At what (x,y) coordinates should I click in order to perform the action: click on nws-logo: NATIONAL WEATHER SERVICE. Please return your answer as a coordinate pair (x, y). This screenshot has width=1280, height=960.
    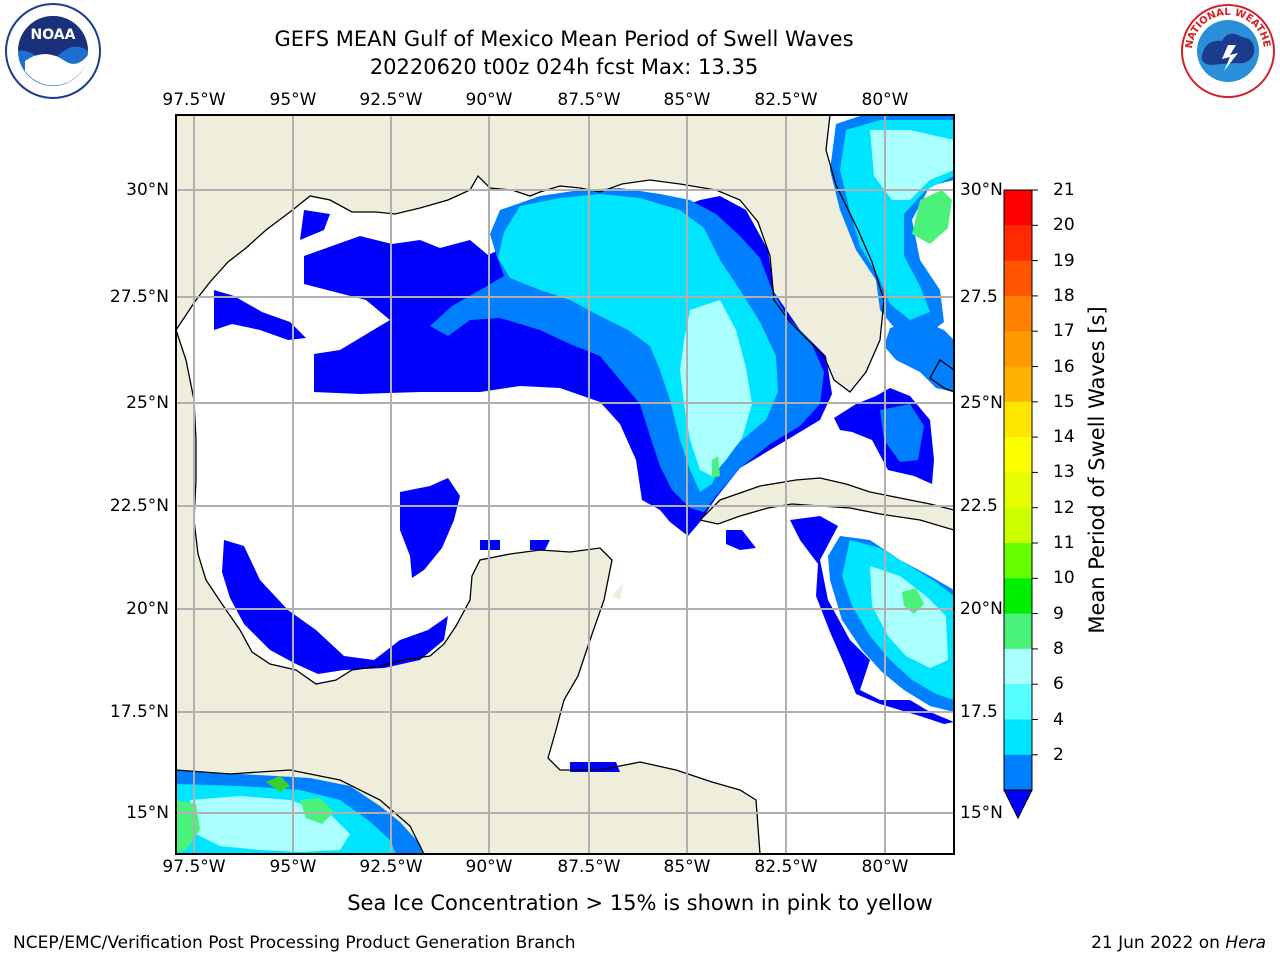
    Looking at the image, I should click on (1226, 49).